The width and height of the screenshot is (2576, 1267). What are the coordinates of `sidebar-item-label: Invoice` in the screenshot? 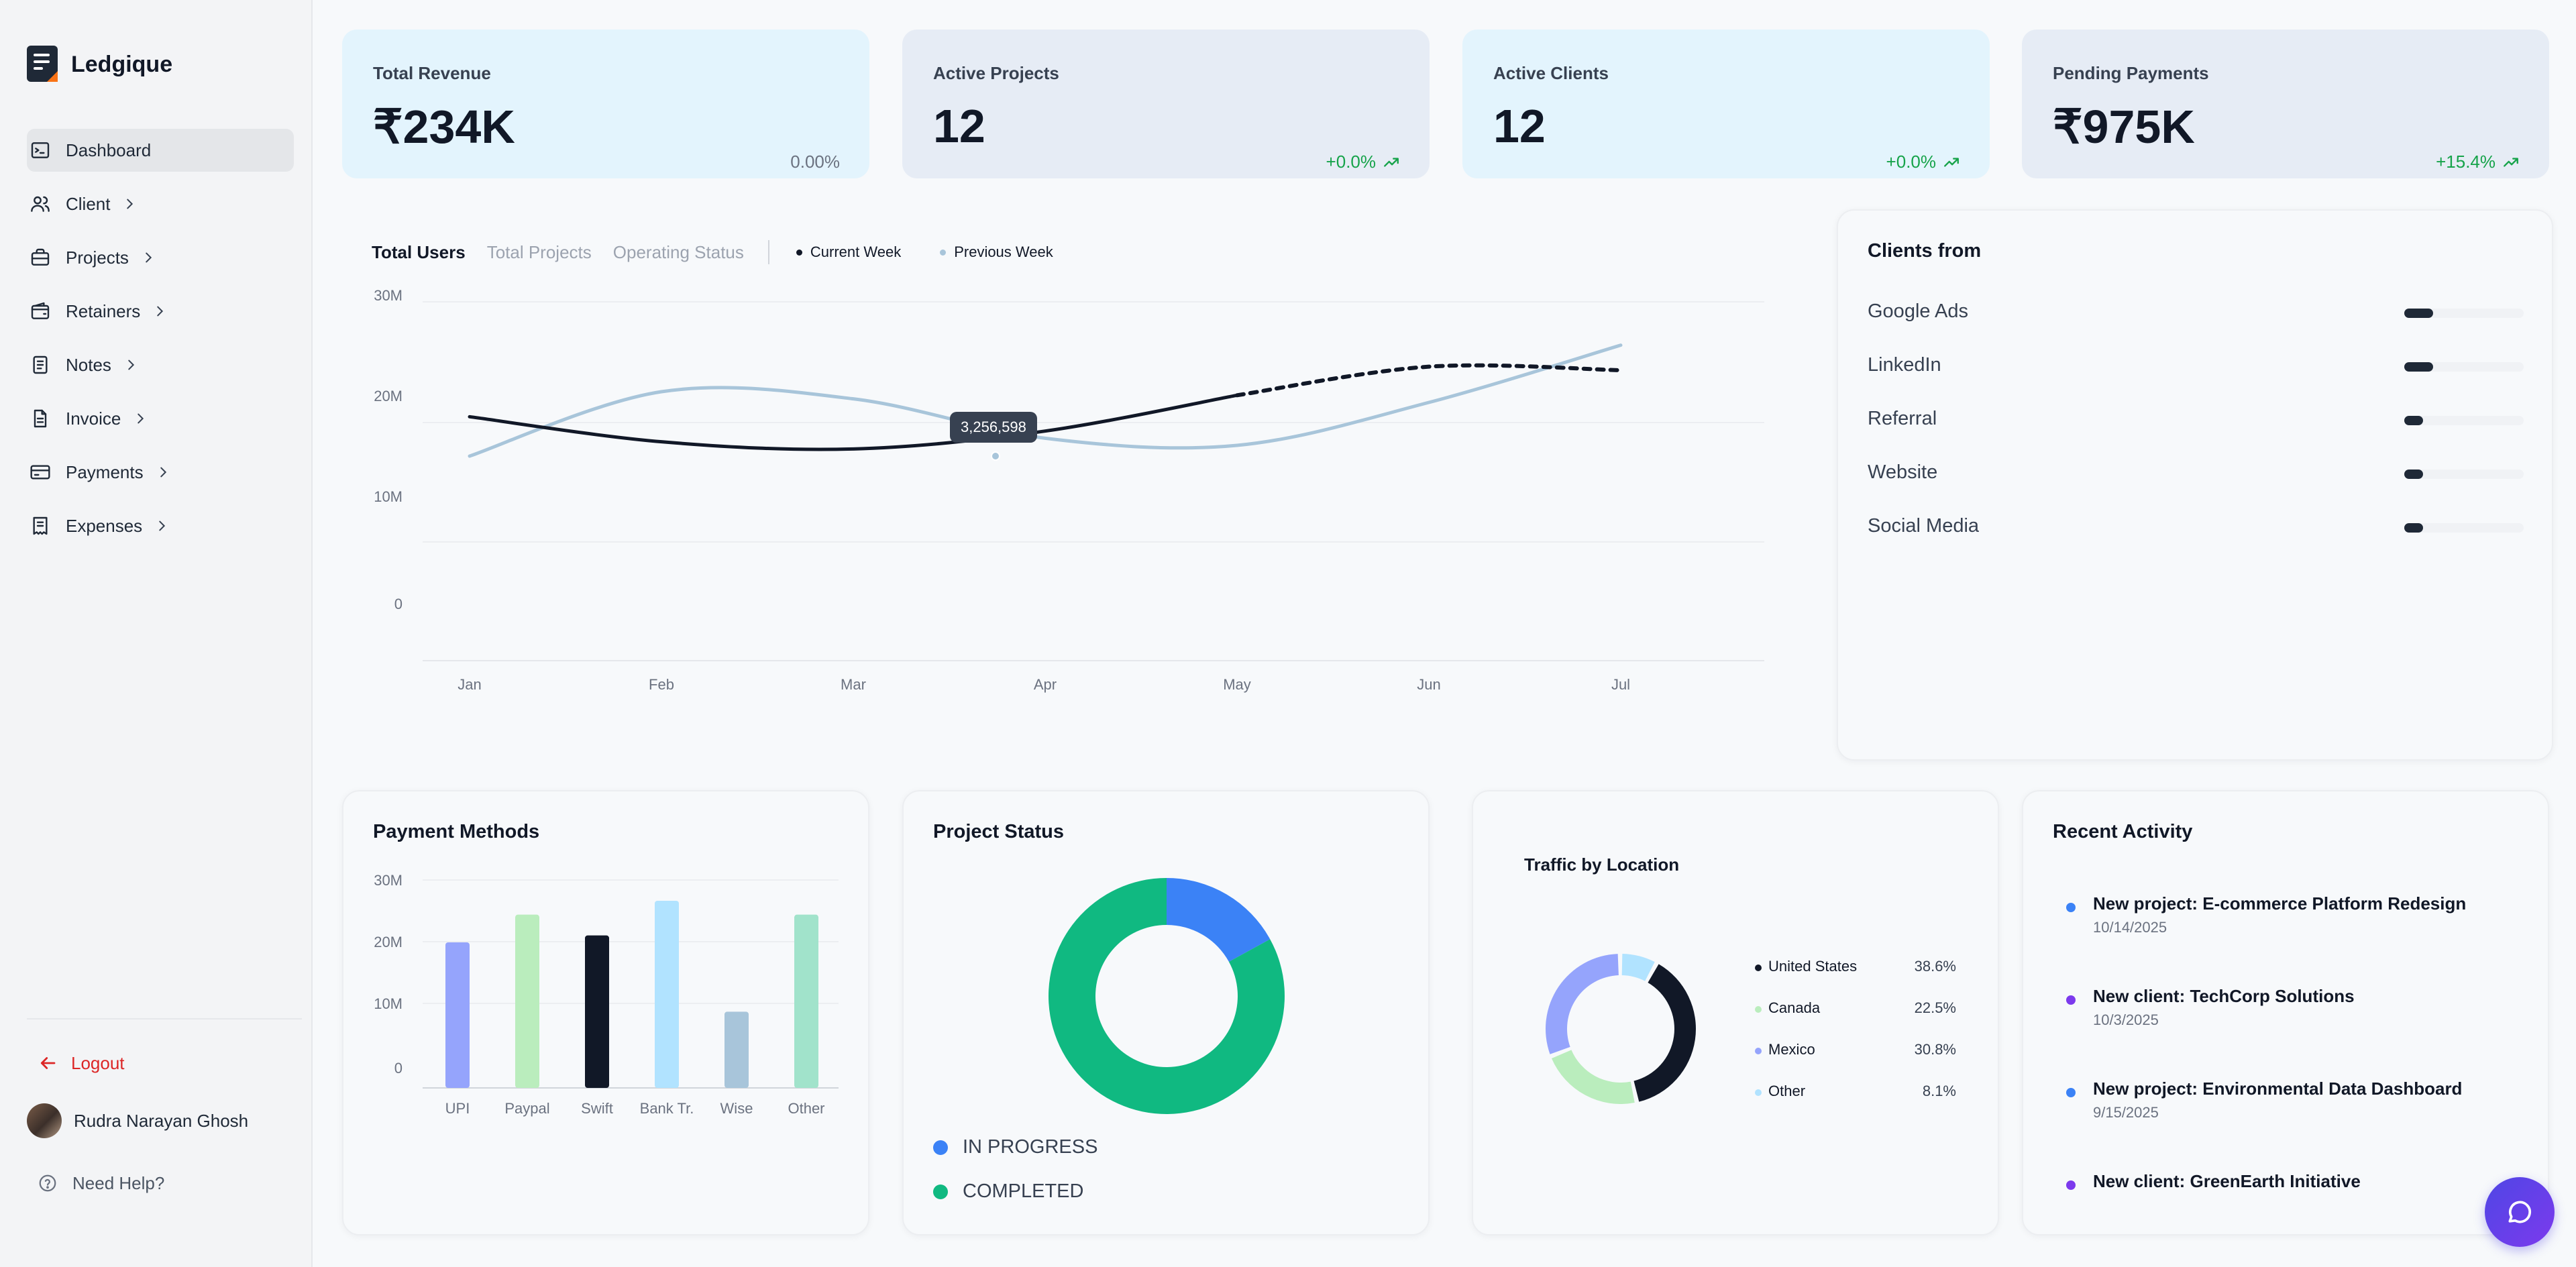 It's located at (93, 418).